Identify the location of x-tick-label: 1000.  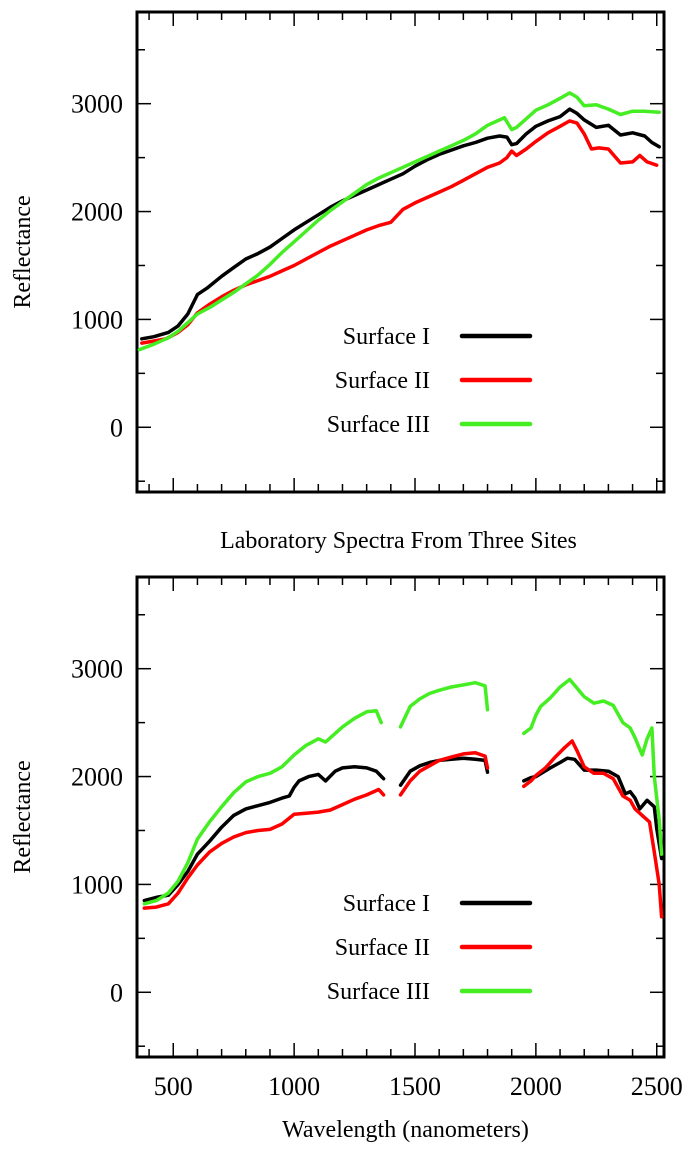
(294, 1086).